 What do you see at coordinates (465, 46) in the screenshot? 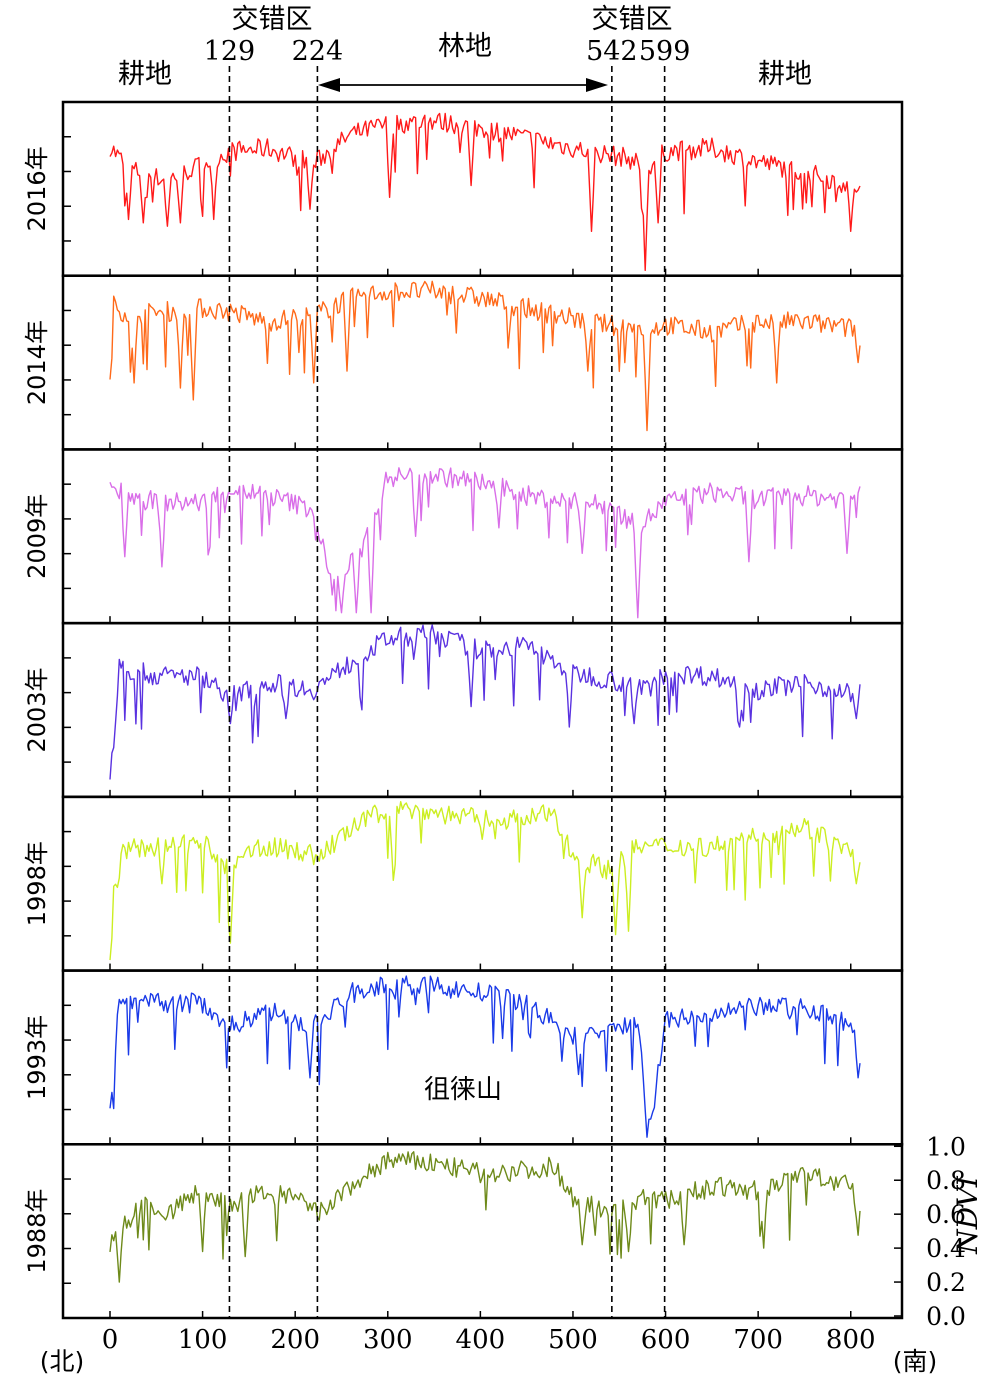
I see `forest-label: 林地` at bounding box center [465, 46].